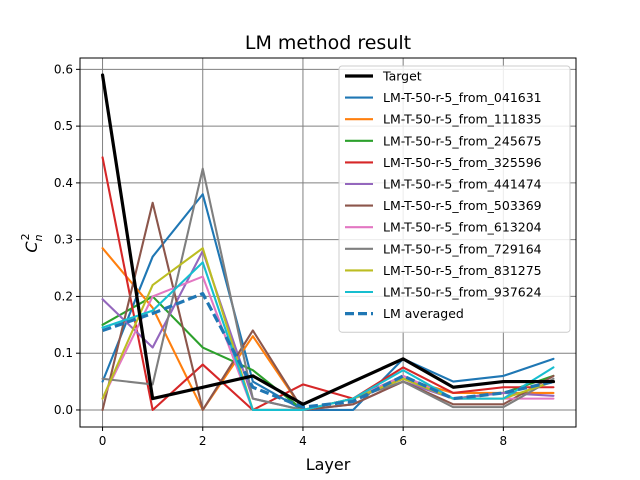 The width and height of the screenshot is (640, 480). I want to click on y-tick-label: 0.6, so click(63, 69).